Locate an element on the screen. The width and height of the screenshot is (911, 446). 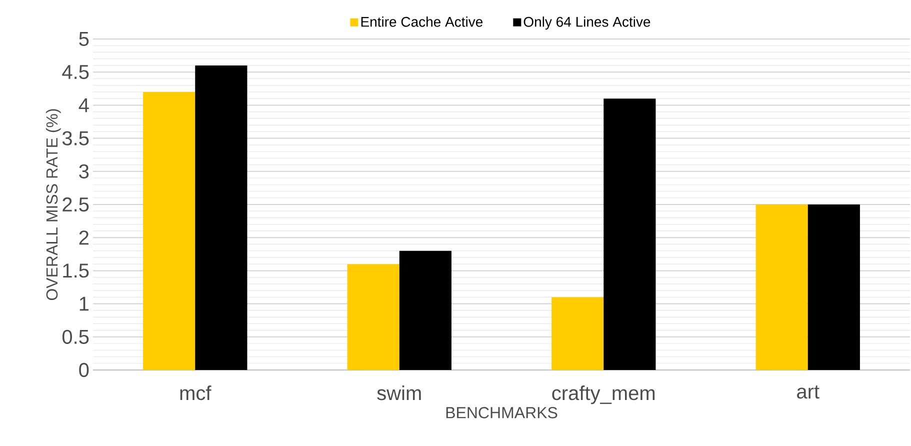
y-tick-label: 4.5 is located at coordinates (75, 72).